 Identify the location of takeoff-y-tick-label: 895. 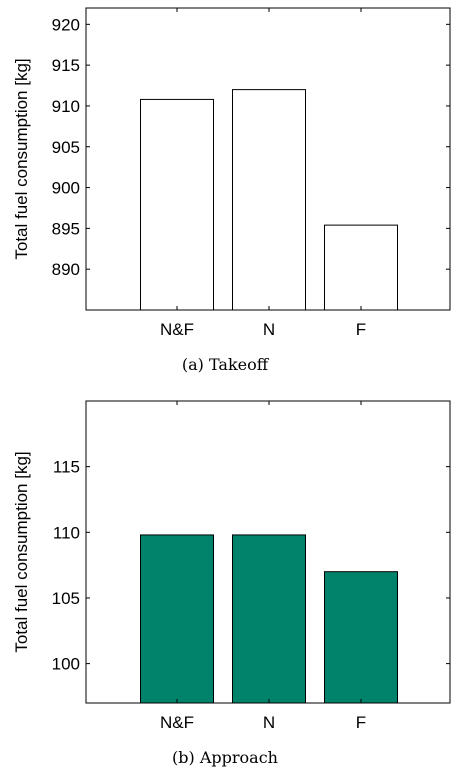
(66, 228).